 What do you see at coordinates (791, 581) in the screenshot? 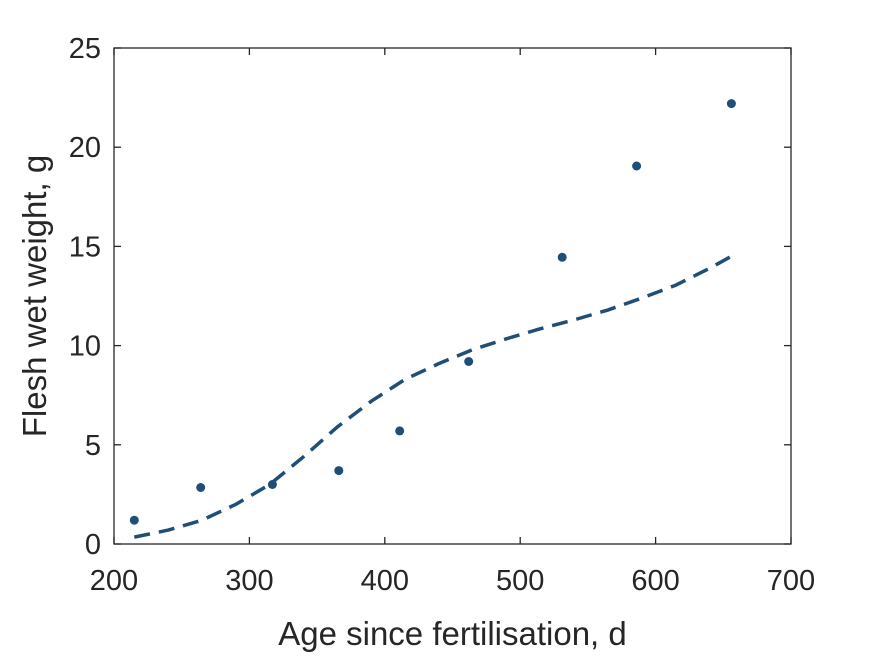
I see `x-tick-label: 700` at bounding box center [791, 581].